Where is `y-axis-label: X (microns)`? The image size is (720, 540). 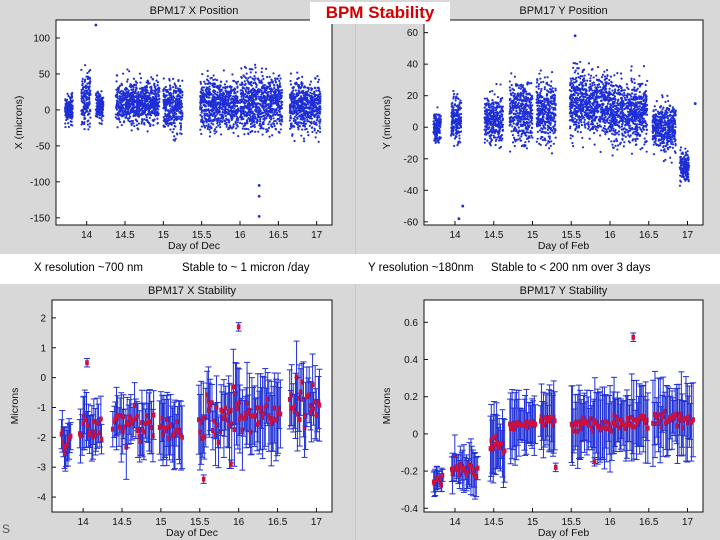 y-axis-label: X (microns) is located at coordinates (19, 123).